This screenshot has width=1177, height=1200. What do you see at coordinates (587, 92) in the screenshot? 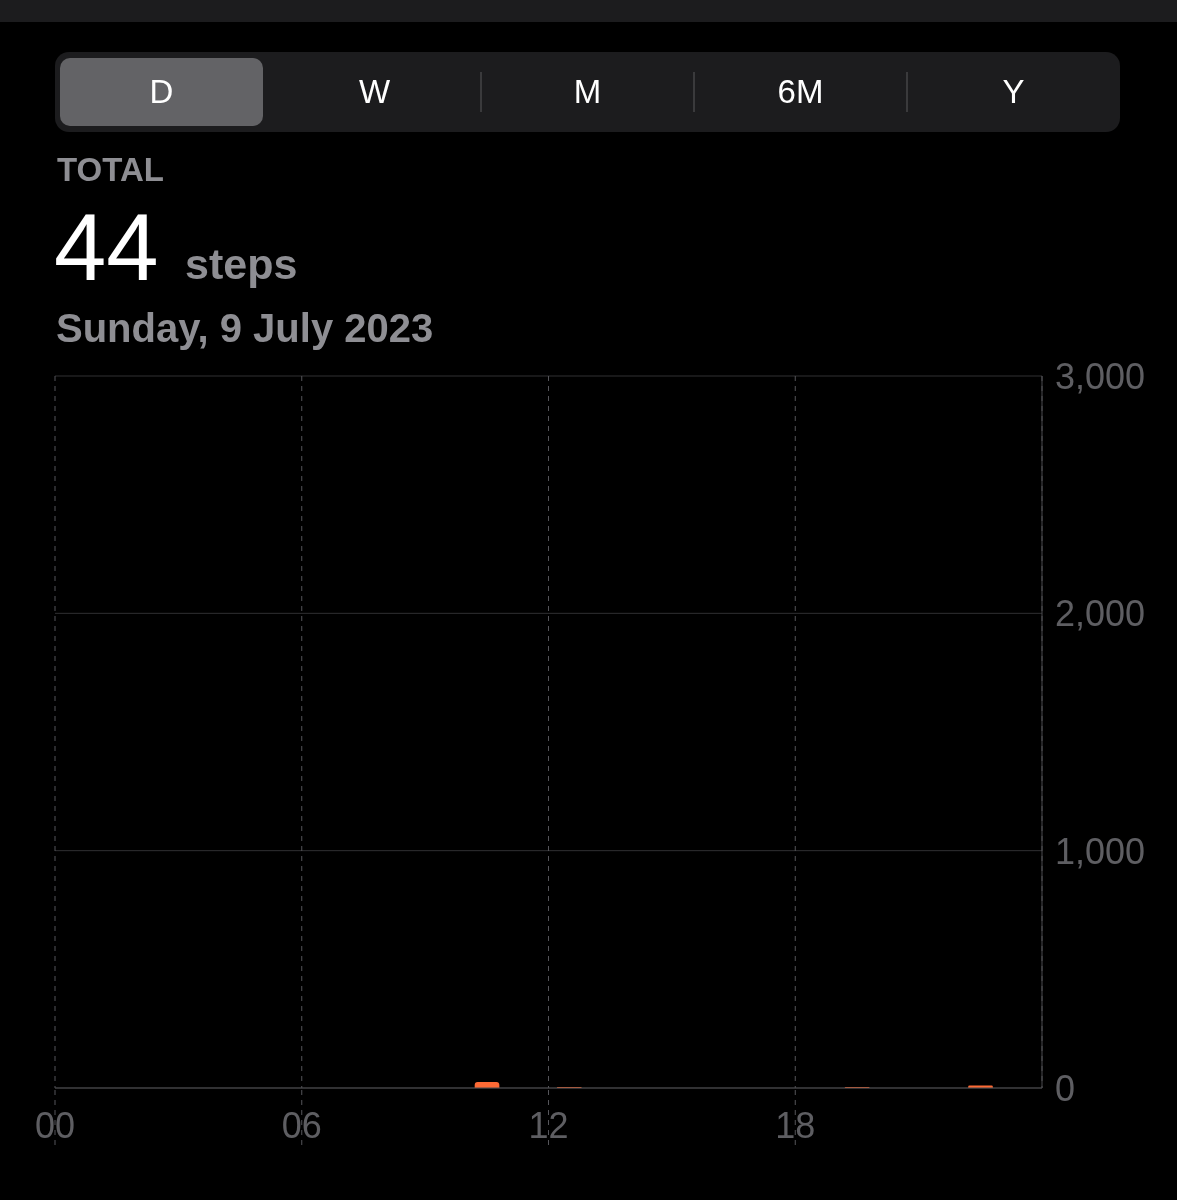
I see `segmented-control: D W M 6M Y` at bounding box center [587, 92].